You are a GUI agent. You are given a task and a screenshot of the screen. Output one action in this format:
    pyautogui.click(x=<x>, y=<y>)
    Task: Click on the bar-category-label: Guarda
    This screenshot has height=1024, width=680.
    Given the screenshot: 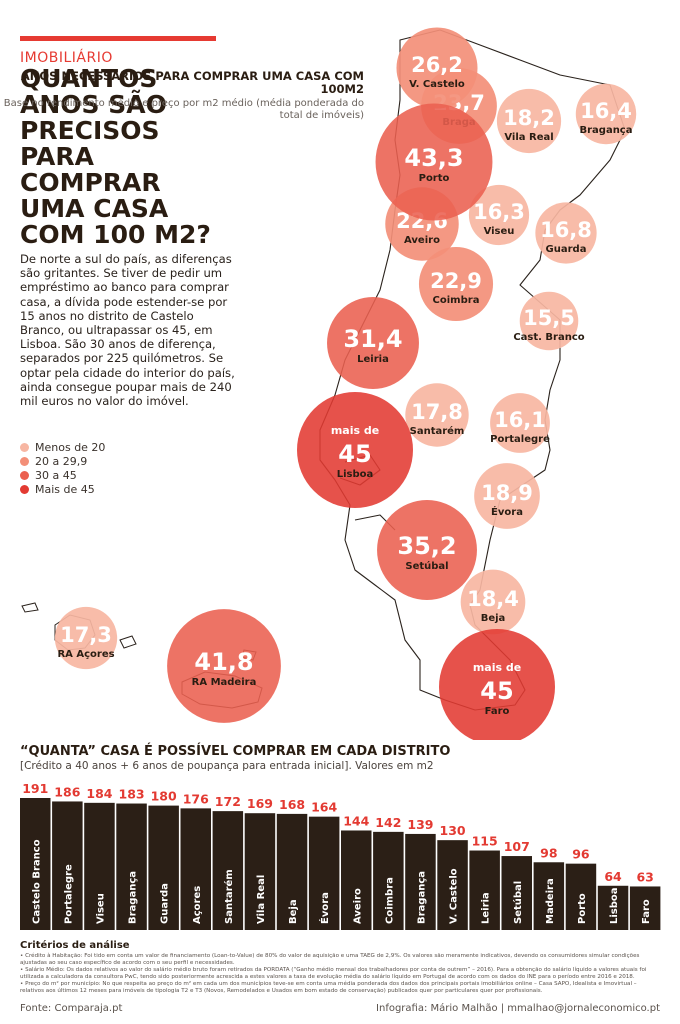 What is the action you would take?
    pyautogui.click(x=165, y=903)
    